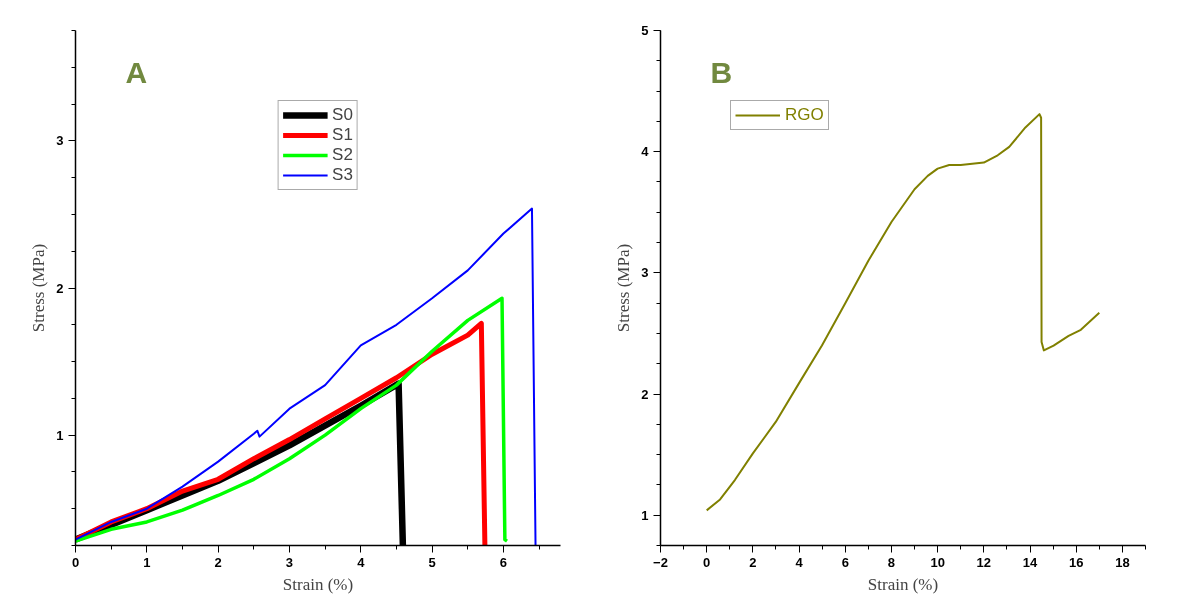 This screenshot has height=604, width=1187. Describe the element at coordinates (342, 135) in the screenshot. I see `legend-label: S1` at that location.